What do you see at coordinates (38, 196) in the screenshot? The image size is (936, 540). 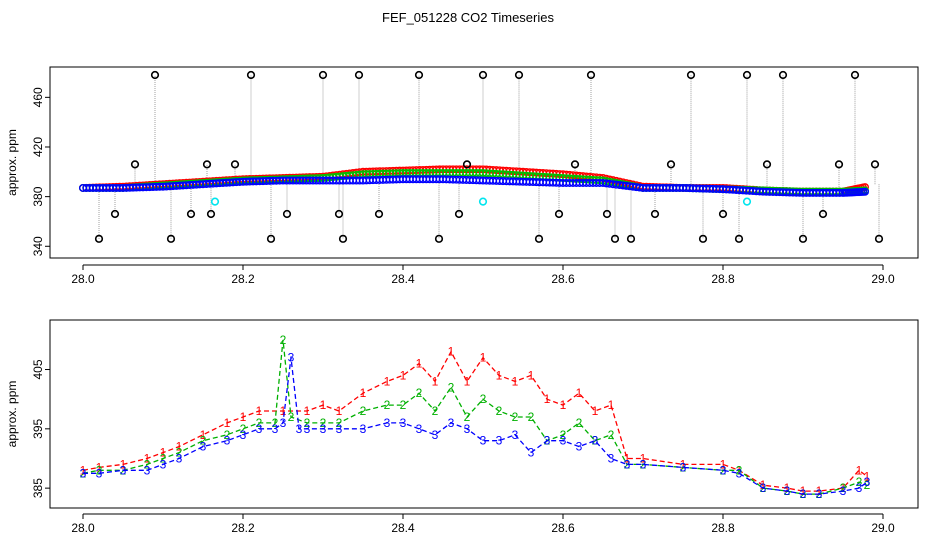 I see `y-tick-label: 380` at bounding box center [38, 196].